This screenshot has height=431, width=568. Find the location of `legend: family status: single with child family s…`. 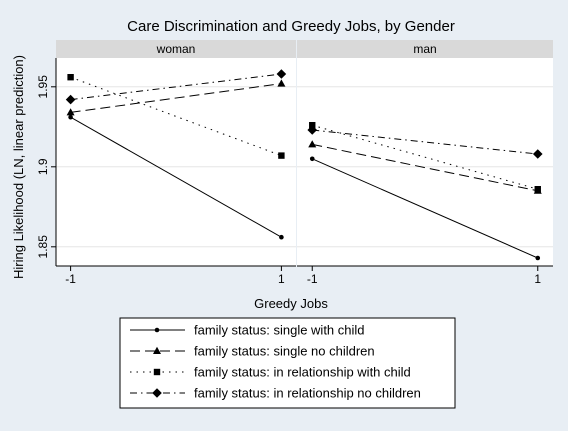

legend: family status: single with child family s… is located at coordinates (287, 363).